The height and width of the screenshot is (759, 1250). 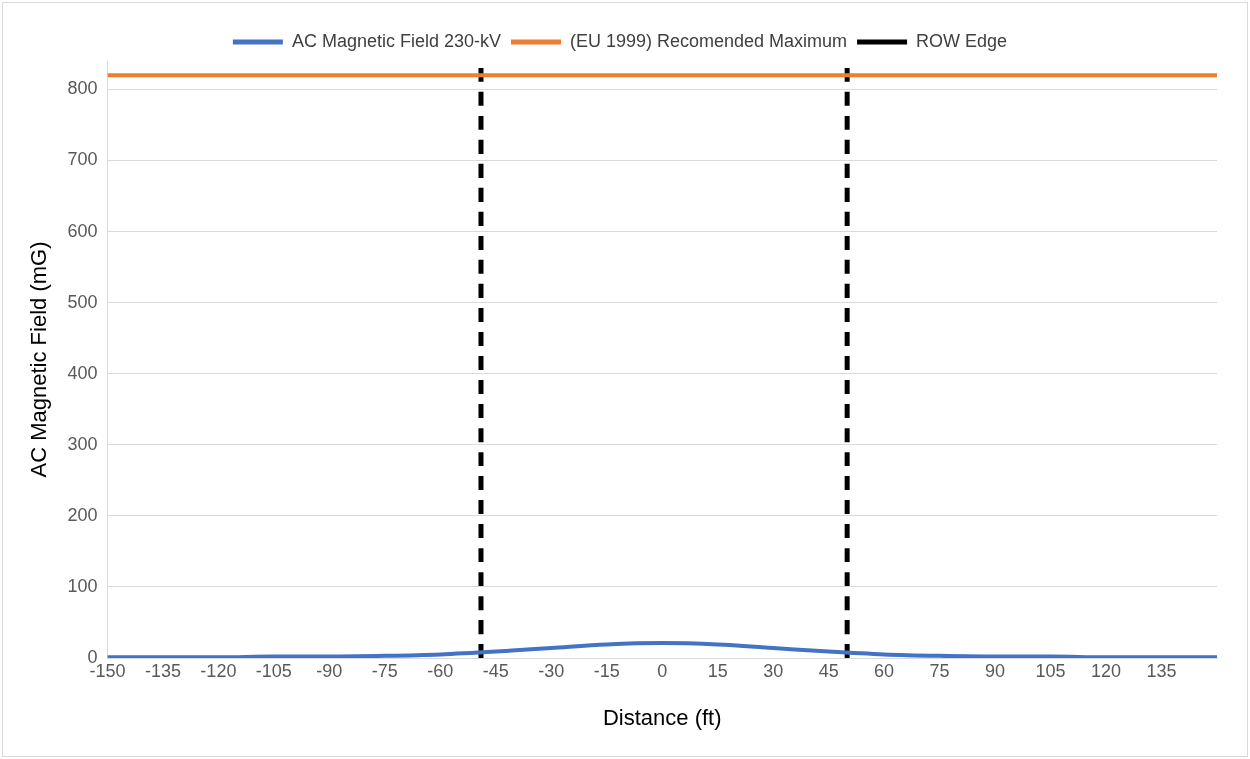 What do you see at coordinates (495, 670) in the screenshot?
I see `x-tick-label: -45` at bounding box center [495, 670].